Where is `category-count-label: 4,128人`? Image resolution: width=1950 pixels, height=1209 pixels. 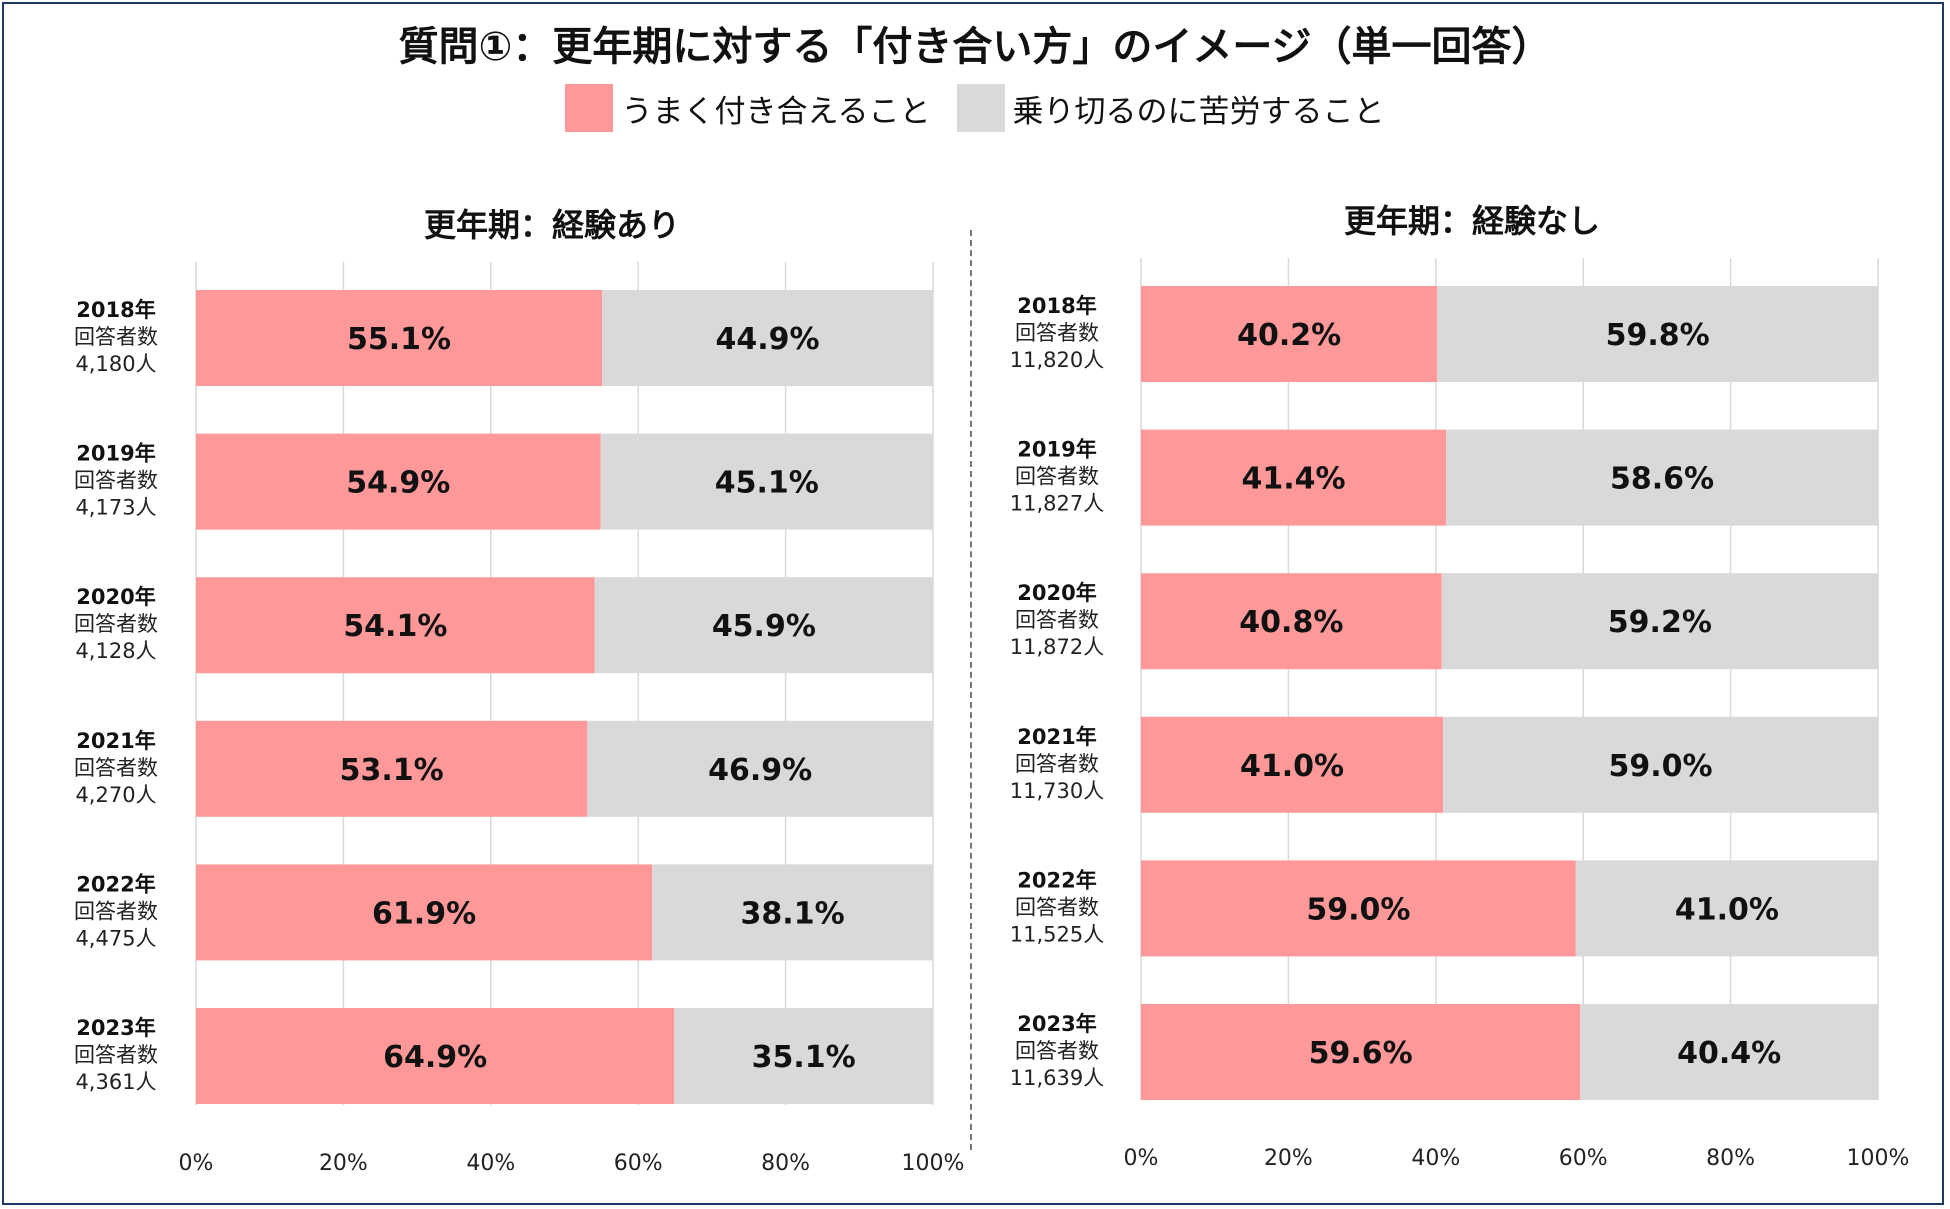
category-count-label: 4,128人 is located at coordinates (115, 651).